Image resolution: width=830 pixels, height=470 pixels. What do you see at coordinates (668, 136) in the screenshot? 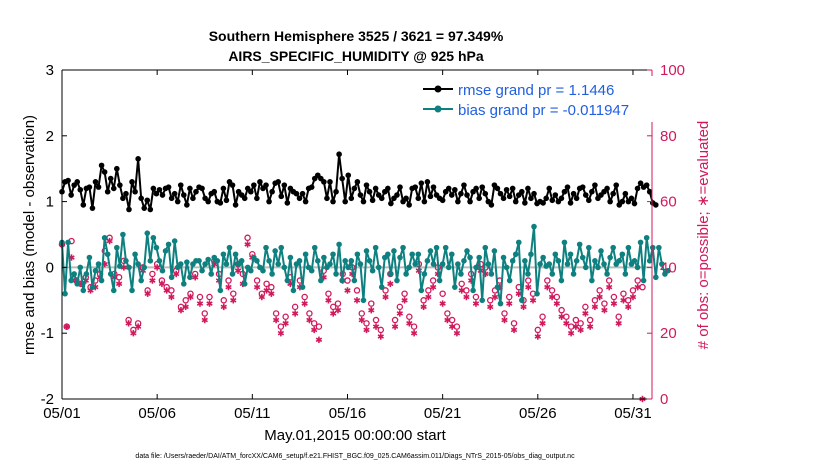
I see `y2-tick-label: 80` at bounding box center [668, 136].